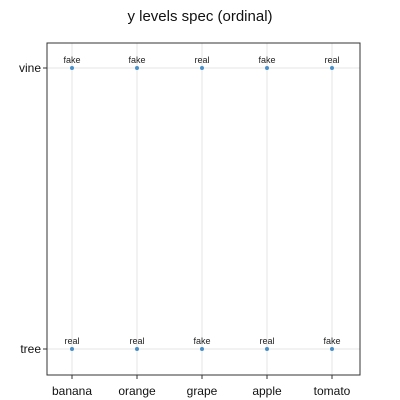 The width and height of the screenshot is (400, 400). I want to click on x-tick-label: banana, so click(72, 391).